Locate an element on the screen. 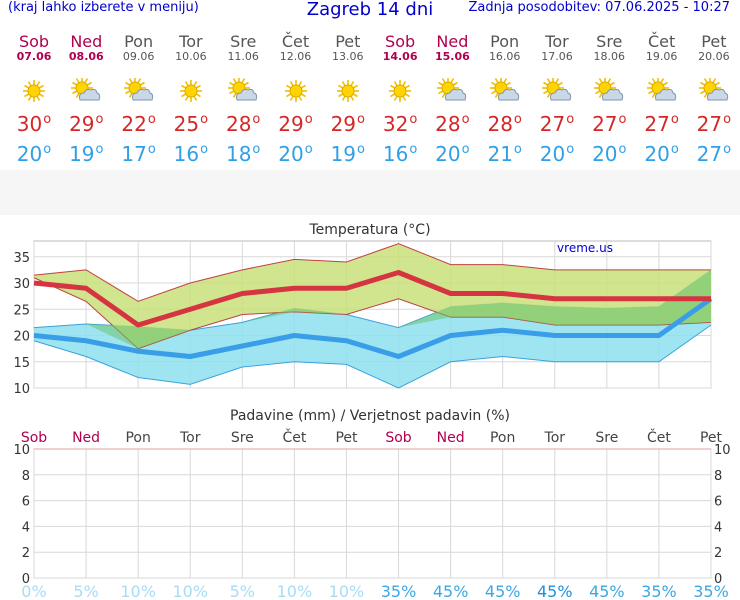 This screenshot has height=600, width=740. precip-ytick-right: 0 is located at coordinates (718, 579).